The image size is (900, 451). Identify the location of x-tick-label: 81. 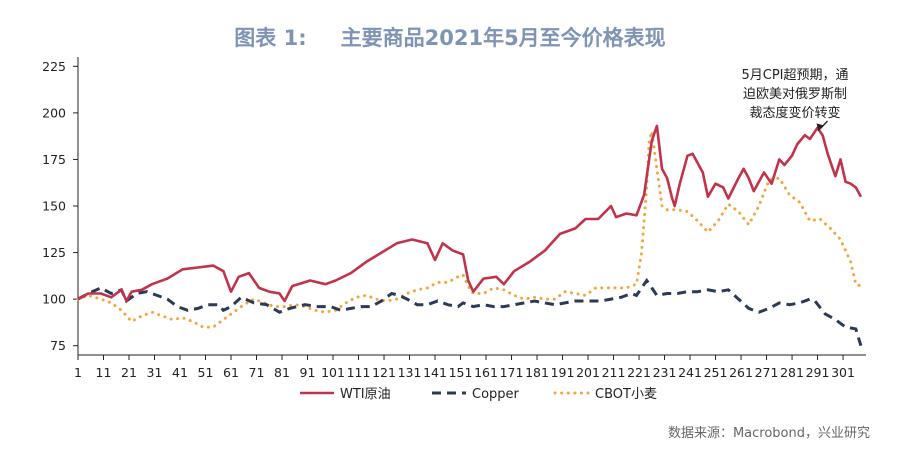
(282, 372).